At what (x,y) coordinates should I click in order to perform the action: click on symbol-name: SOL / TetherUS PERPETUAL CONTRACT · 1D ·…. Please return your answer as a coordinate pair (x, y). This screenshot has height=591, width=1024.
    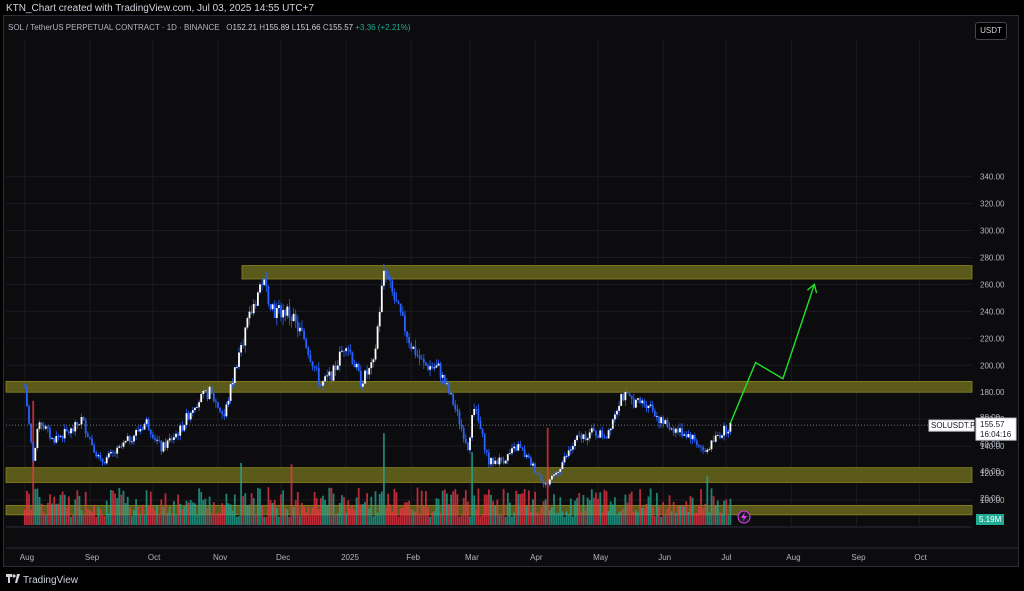
    Looking at the image, I should click on (114, 27).